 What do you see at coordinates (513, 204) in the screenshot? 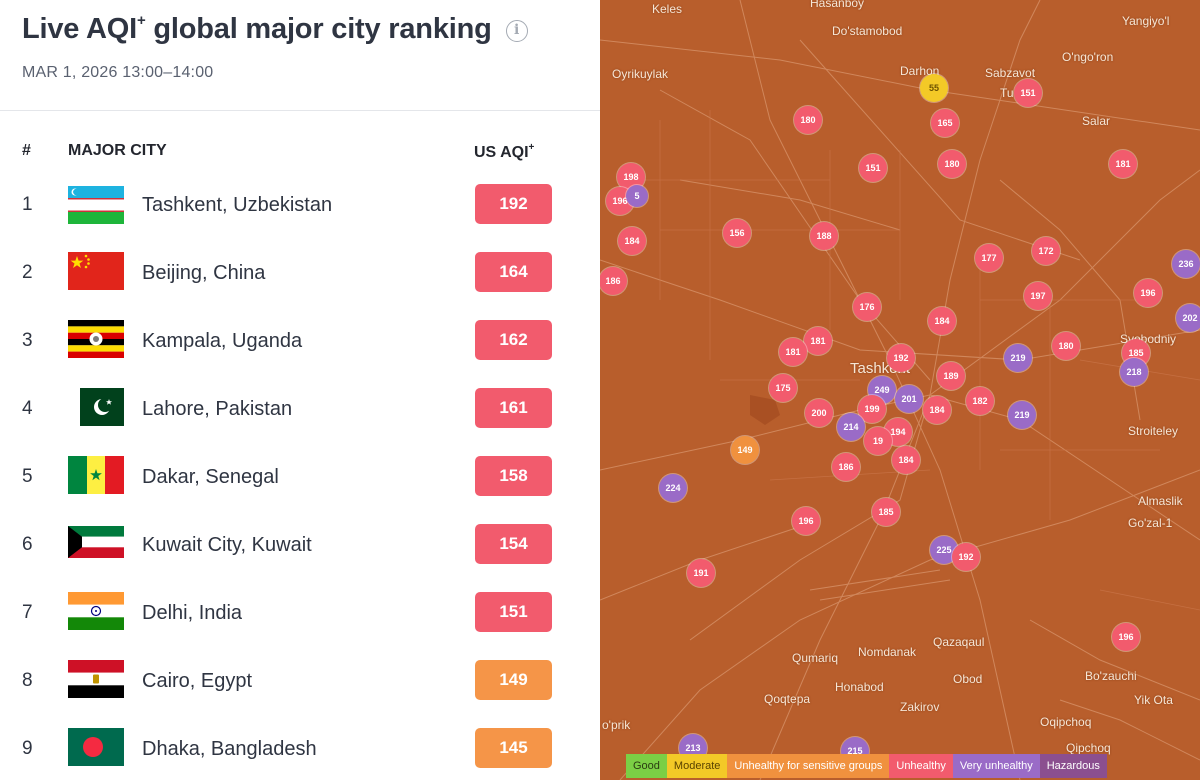
I see `aqi-badge: 192` at bounding box center [513, 204].